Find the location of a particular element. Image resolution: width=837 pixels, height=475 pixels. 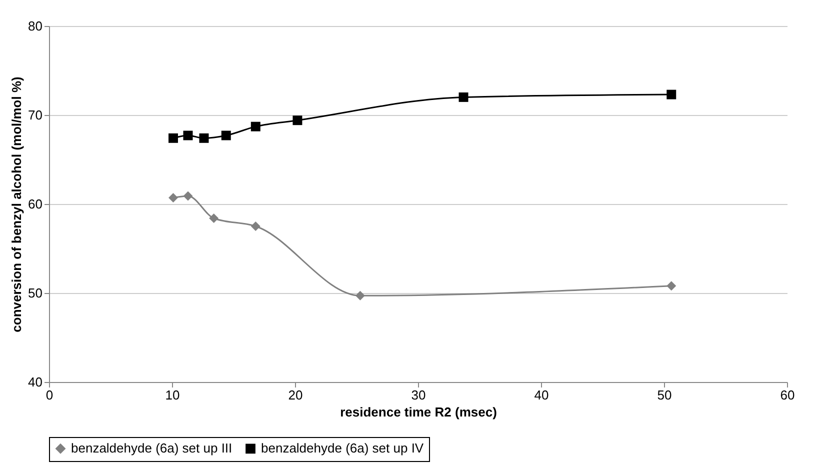

x-tick-label: 30 is located at coordinates (418, 395).